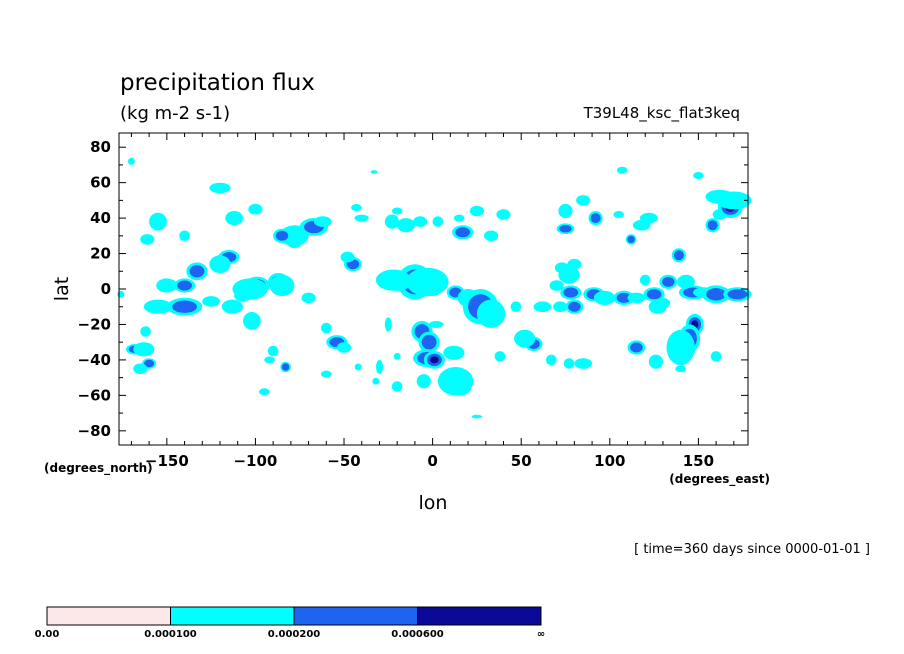  I want to click on y-tick-label: −60, so click(94, 395).